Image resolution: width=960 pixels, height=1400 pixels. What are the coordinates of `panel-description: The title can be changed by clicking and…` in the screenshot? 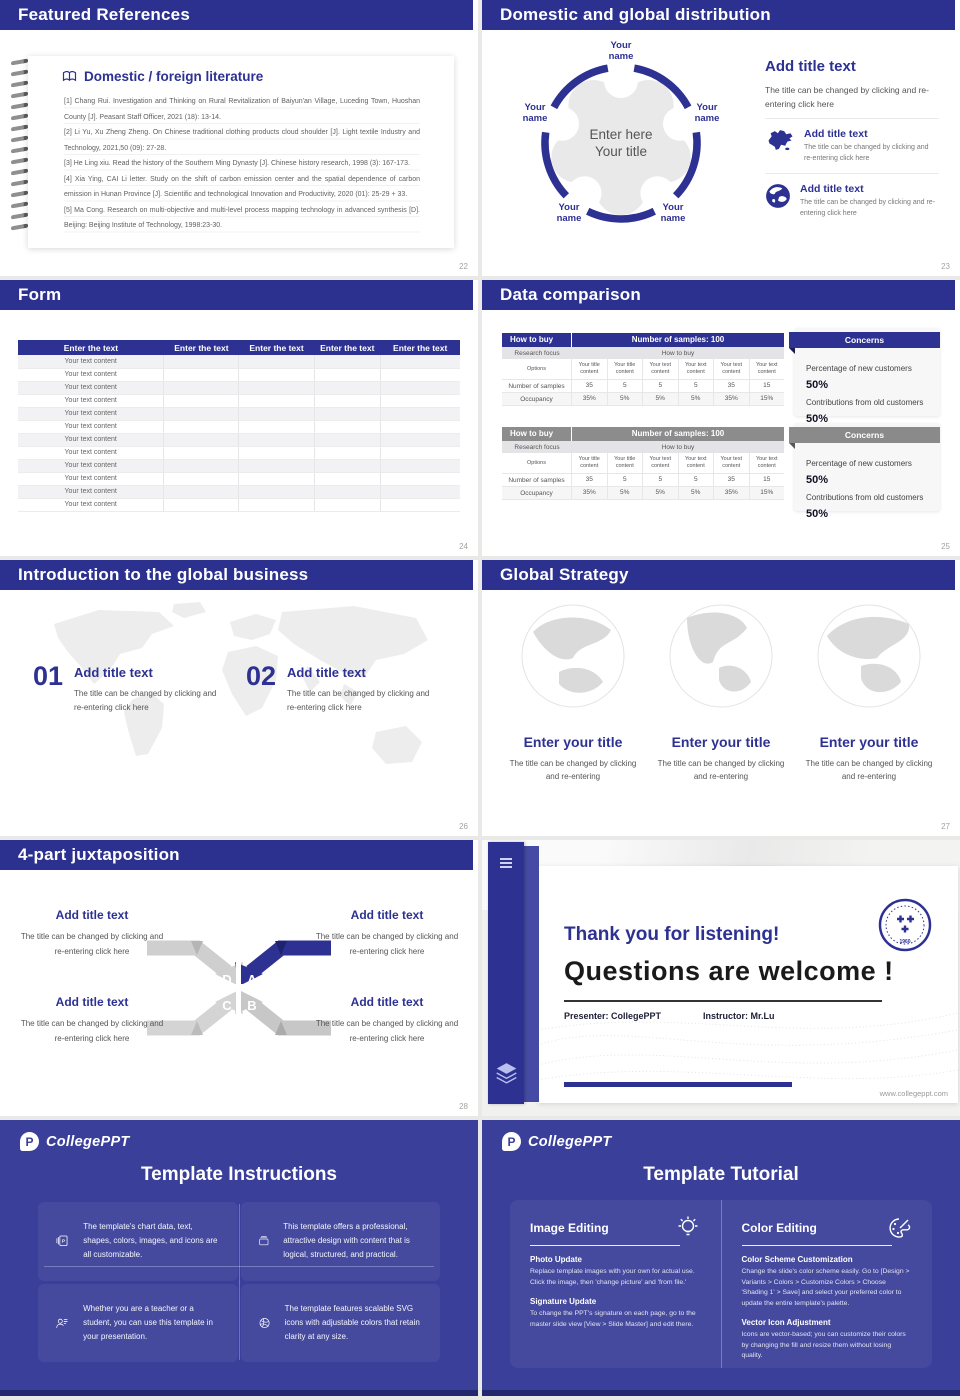 It's located at (847, 97).